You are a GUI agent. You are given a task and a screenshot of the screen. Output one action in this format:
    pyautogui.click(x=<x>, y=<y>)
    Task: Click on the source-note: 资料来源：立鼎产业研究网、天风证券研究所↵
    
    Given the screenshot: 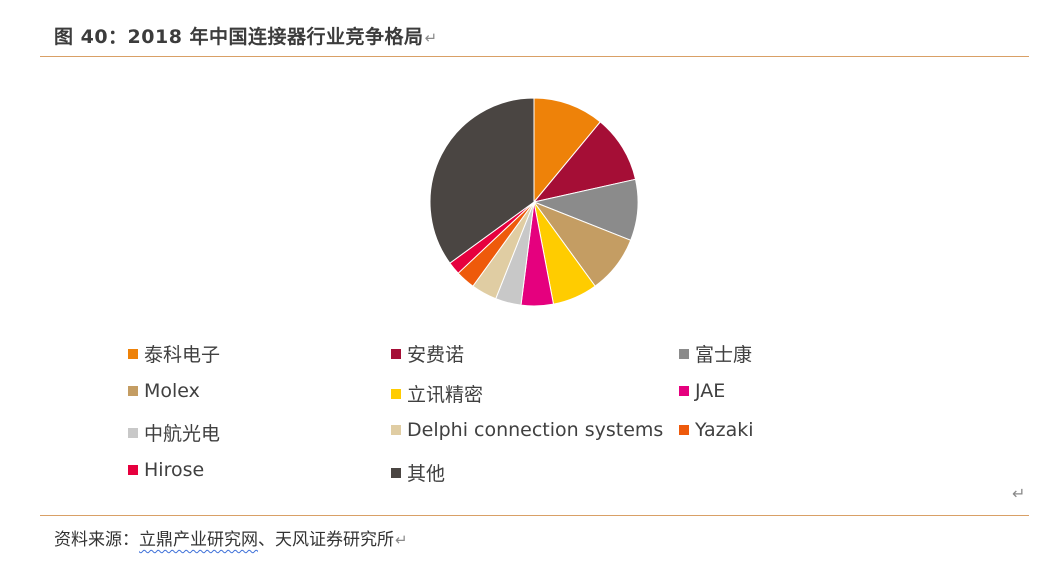 What is the action you would take?
    pyautogui.click(x=231, y=537)
    